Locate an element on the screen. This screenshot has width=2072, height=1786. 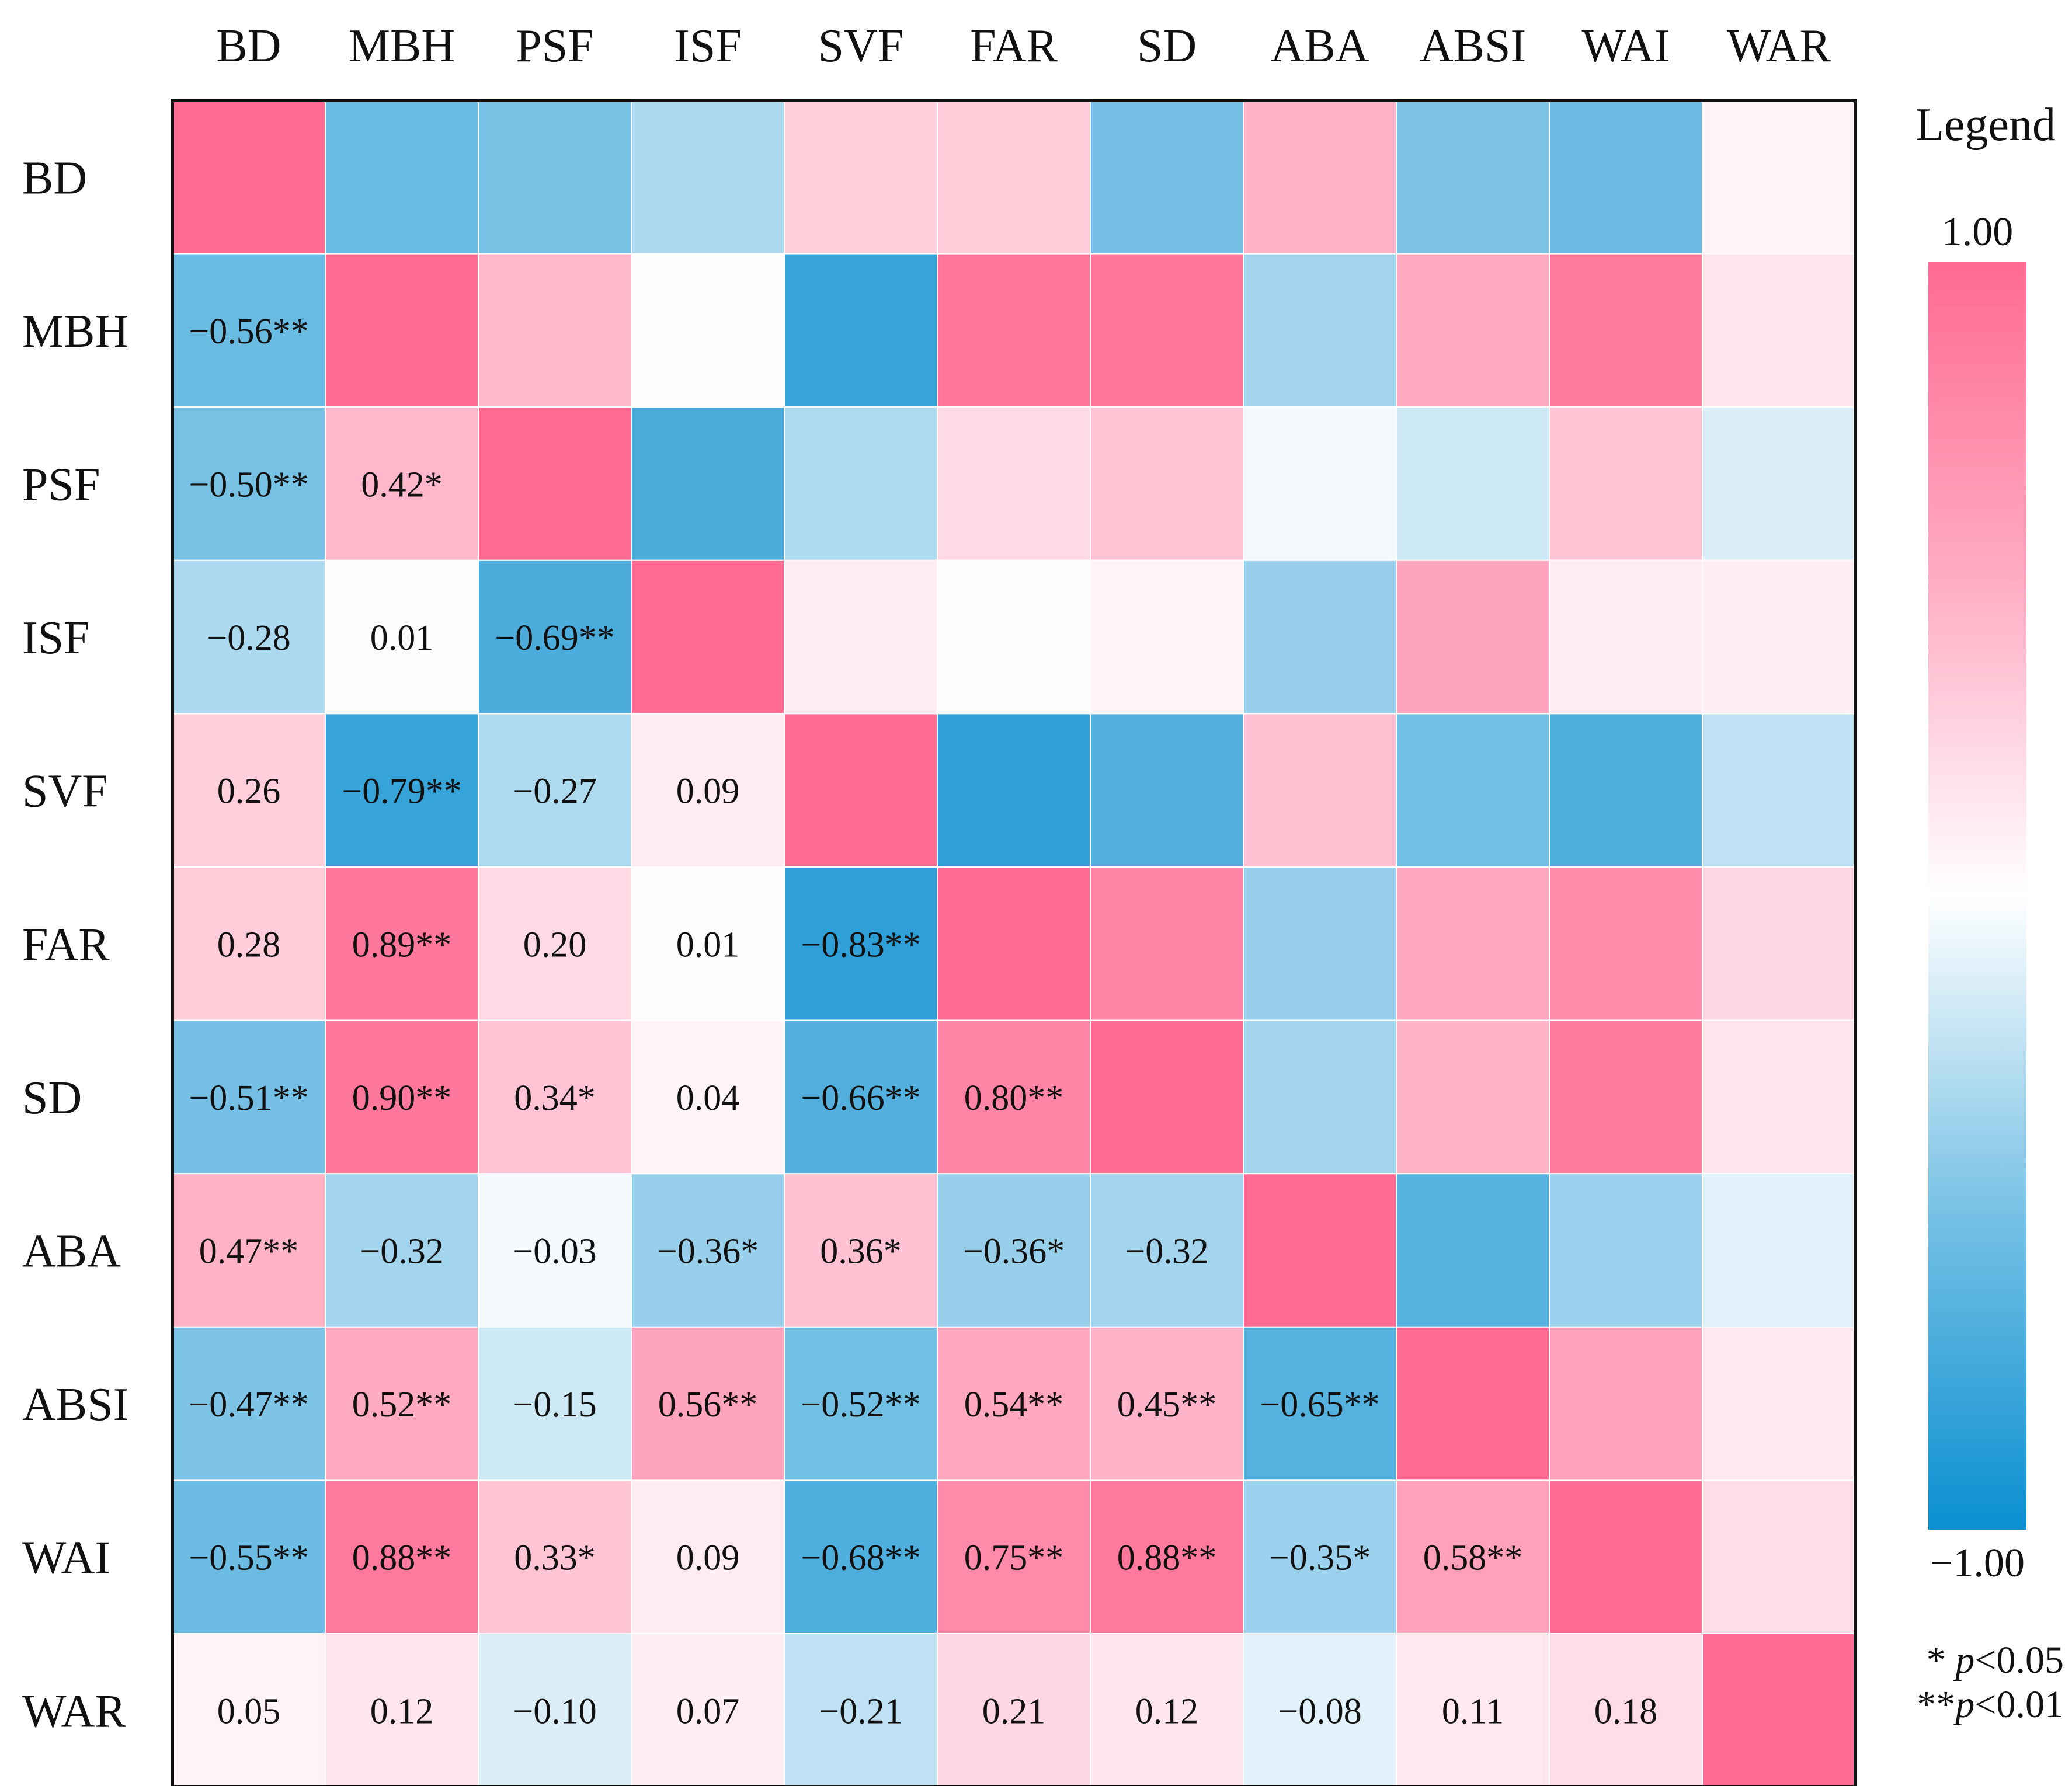
heatmap-cell-wai-absi is located at coordinates (1473, 1557).